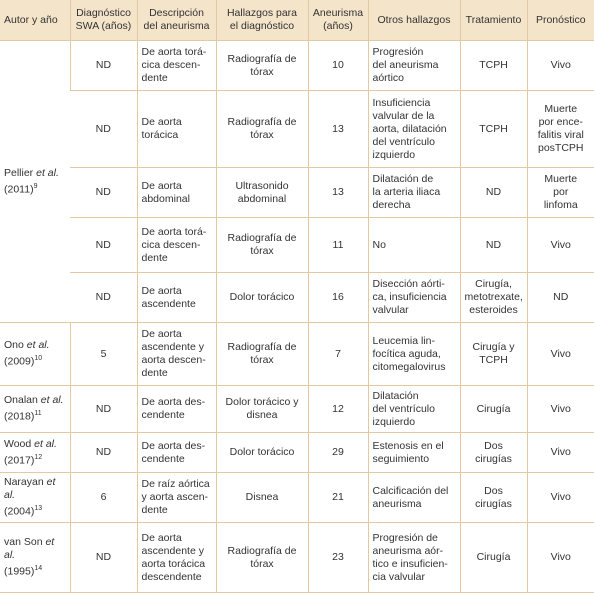 The image size is (594, 593). I want to click on table-cell: De aorta ascendente, so click(176, 297).